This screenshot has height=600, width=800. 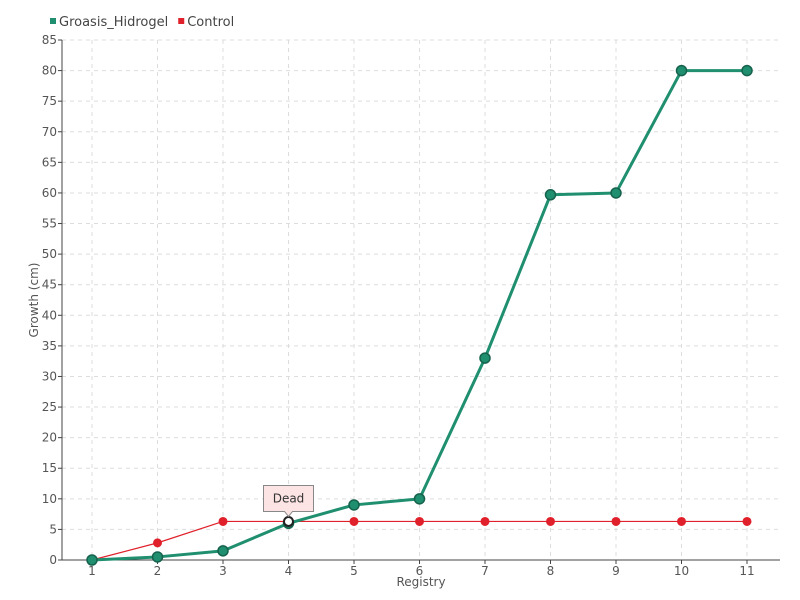 What do you see at coordinates (289, 571) in the screenshot?
I see `x-tick-label: 4` at bounding box center [289, 571].